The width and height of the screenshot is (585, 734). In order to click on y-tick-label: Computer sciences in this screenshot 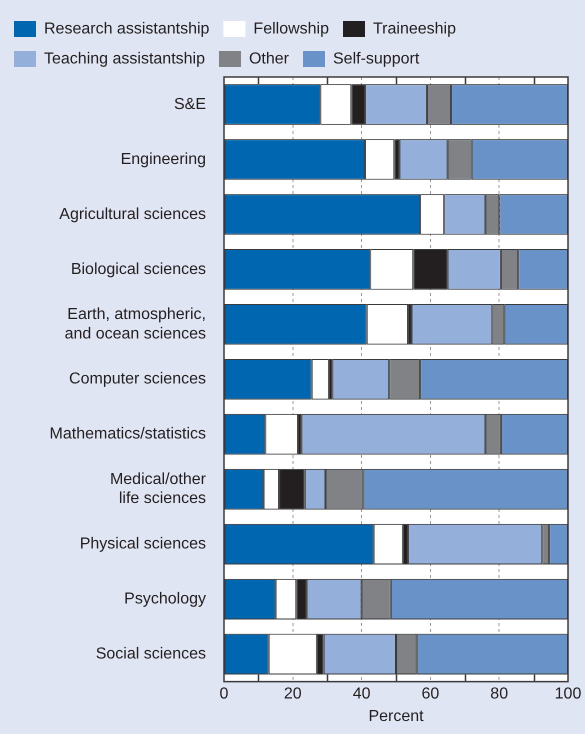, I will do `click(137, 379)`.